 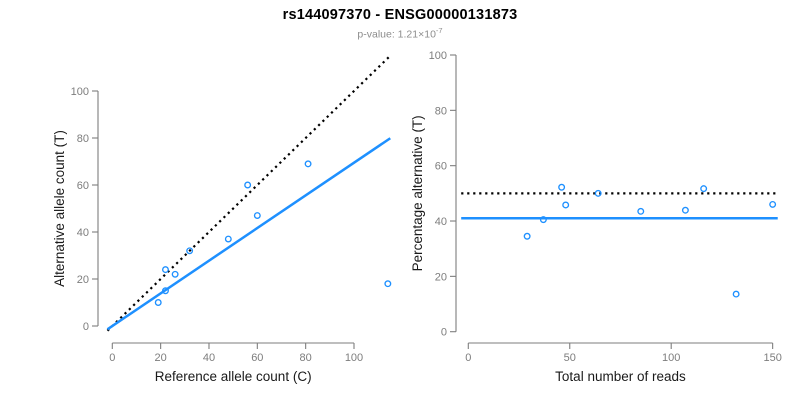 What do you see at coordinates (161, 358) in the screenshot?
I see `x-tick-label: 20` at bounding box center [161, 358].